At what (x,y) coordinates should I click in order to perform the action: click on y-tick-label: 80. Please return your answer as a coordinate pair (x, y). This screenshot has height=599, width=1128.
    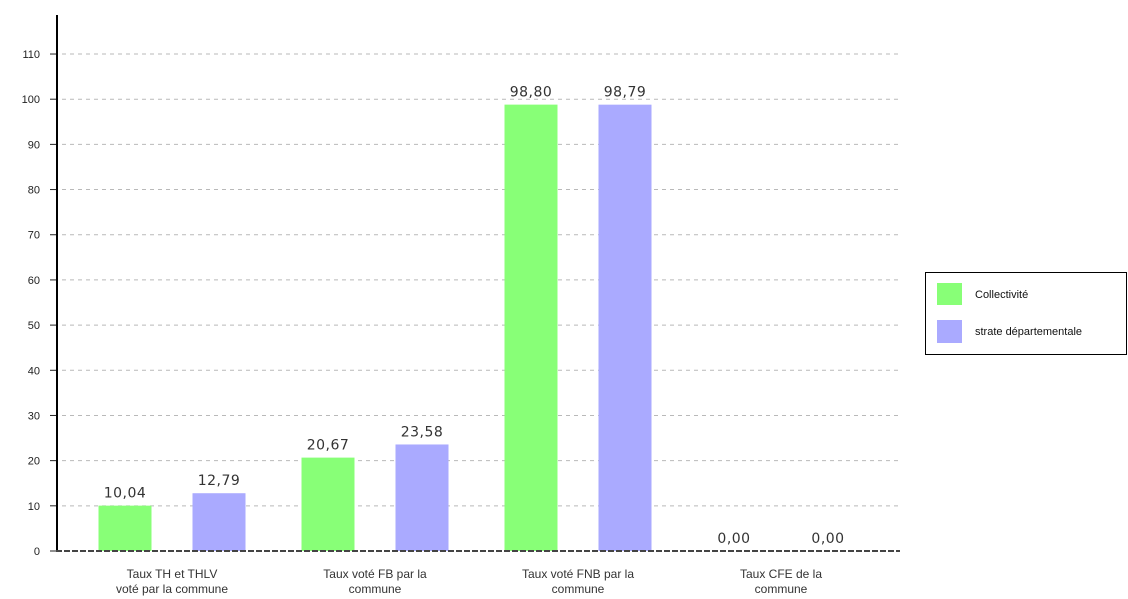
    Looking at the image, I should click on (34, 191).